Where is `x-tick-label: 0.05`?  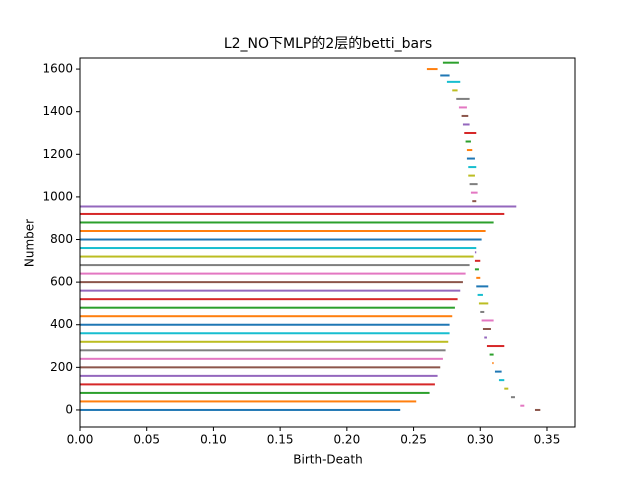 x-tick-label: 0.05 is located at coordinates (146, 440).